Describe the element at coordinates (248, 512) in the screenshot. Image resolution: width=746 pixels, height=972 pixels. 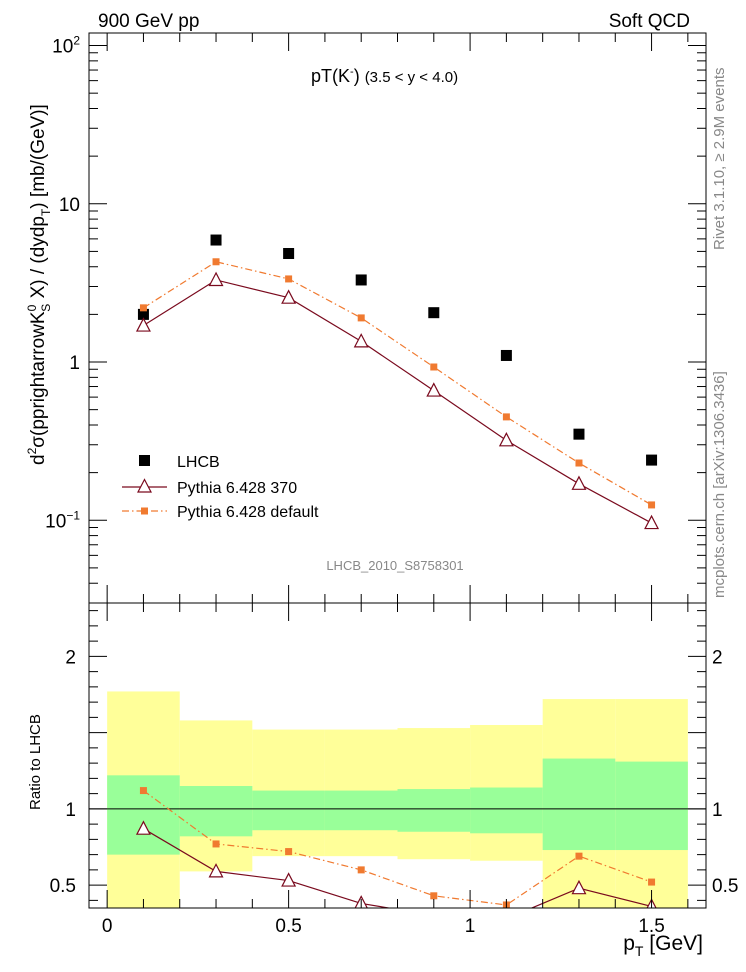
I see `legend-label-default: Pythia 6.428 default` at that location.